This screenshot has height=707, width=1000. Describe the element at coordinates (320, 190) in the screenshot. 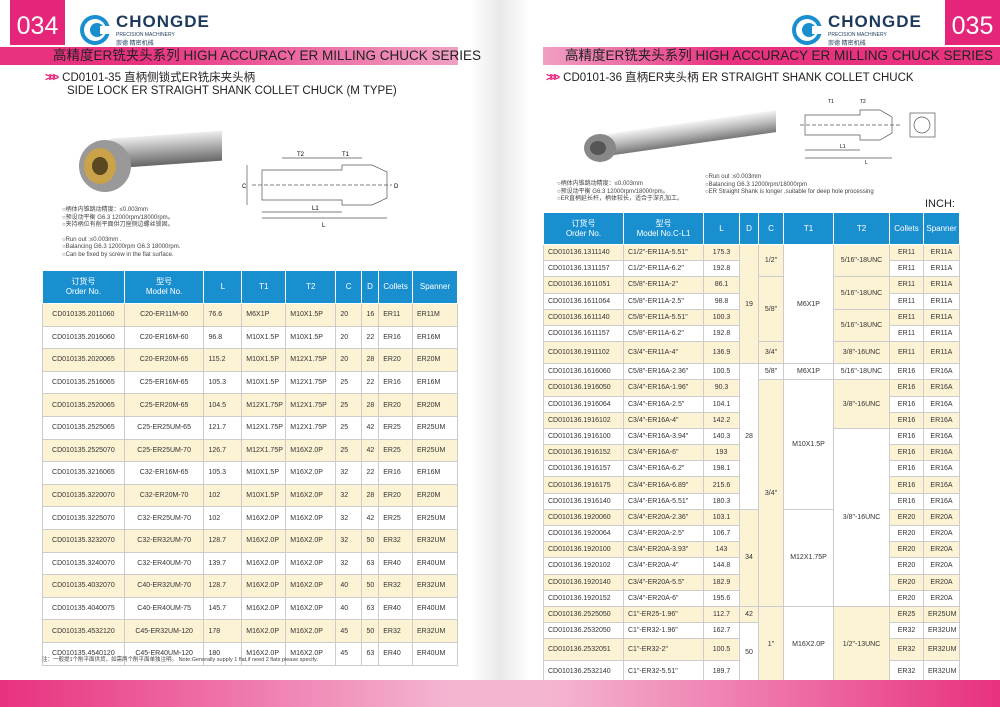

I see `chuck-drawing-left: T2 T1 L1 L C D` at that location.